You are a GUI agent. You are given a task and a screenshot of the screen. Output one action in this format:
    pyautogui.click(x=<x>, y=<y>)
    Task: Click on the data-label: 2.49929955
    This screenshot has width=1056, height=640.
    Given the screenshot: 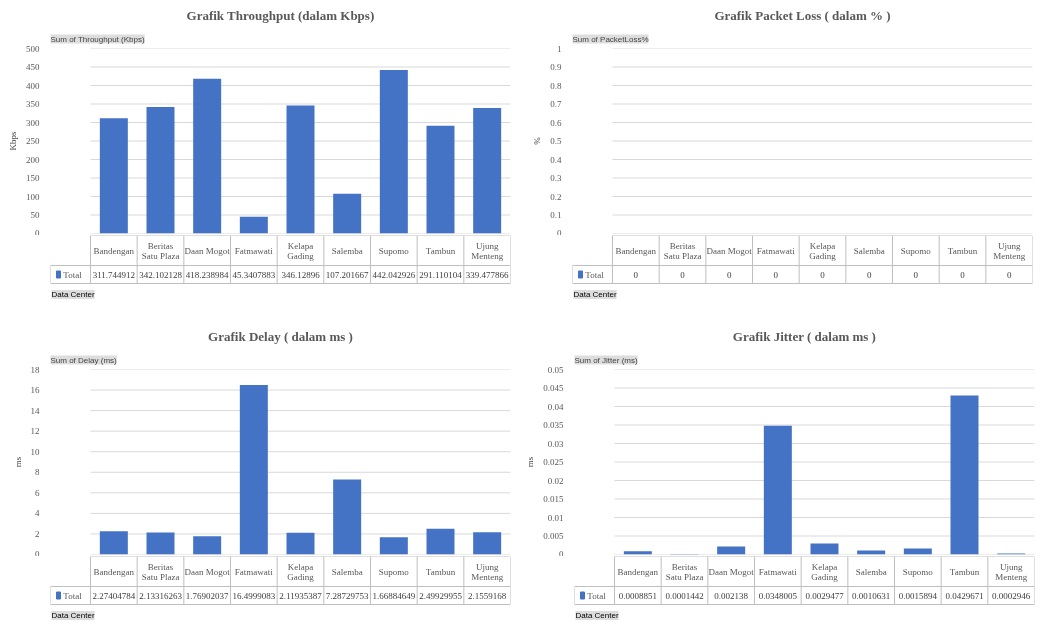 What is the action you would take?
    pyautogui.click(x=441, y=595)
    